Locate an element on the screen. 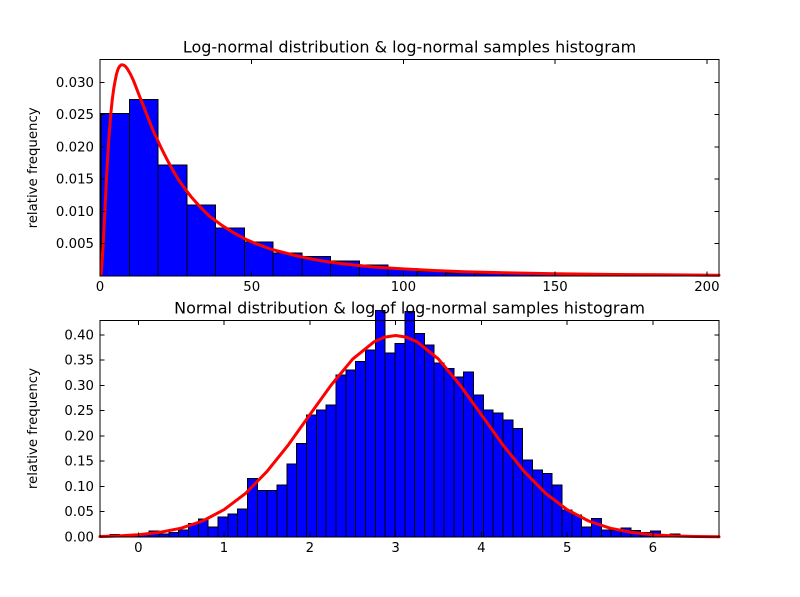 This screenshot has height=597, width=800. x-tick-label: 50 is located at coordinates (251, 287).